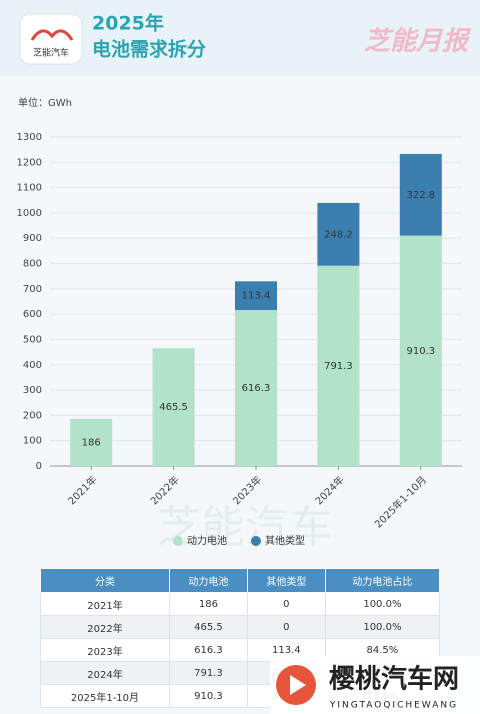  Describe the element at coordinates (32, 415) in the screenshot. I see `y-tick-label: 200` at that location.